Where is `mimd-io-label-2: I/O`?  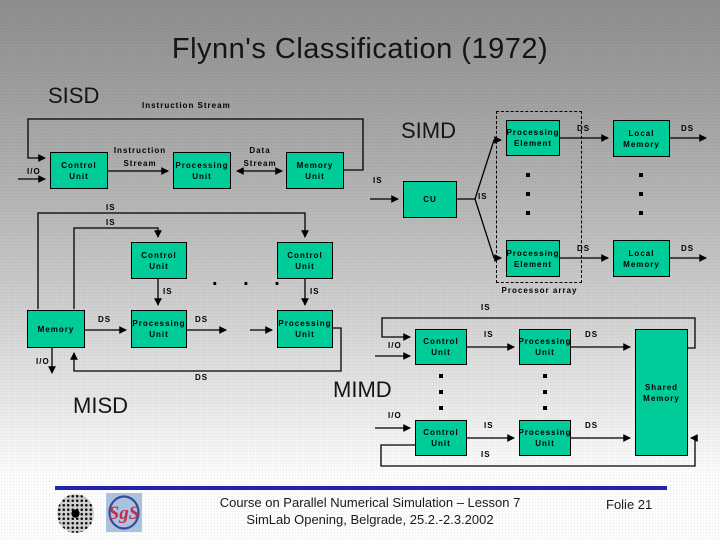
mimd-io-label-2: I/O is located at coordinates (395, 415).